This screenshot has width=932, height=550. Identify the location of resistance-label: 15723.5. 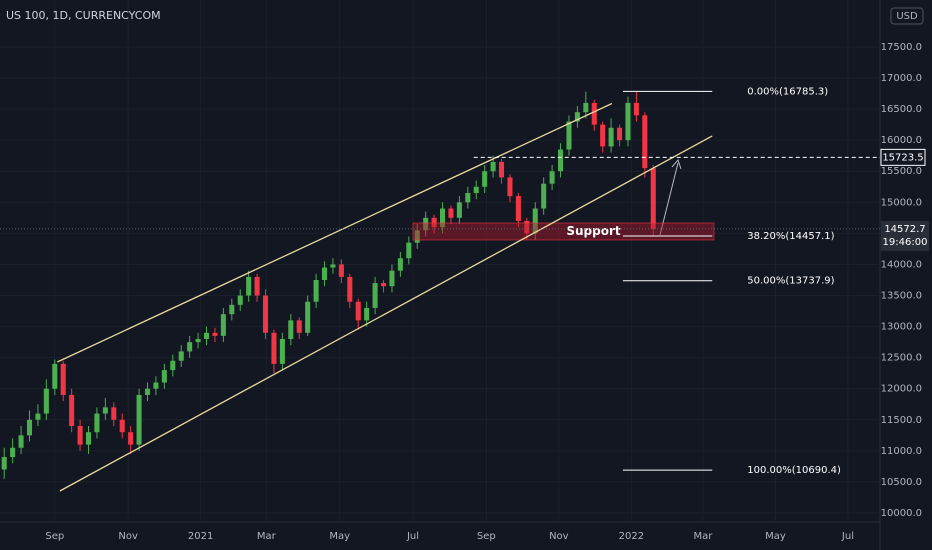
(902, 157).